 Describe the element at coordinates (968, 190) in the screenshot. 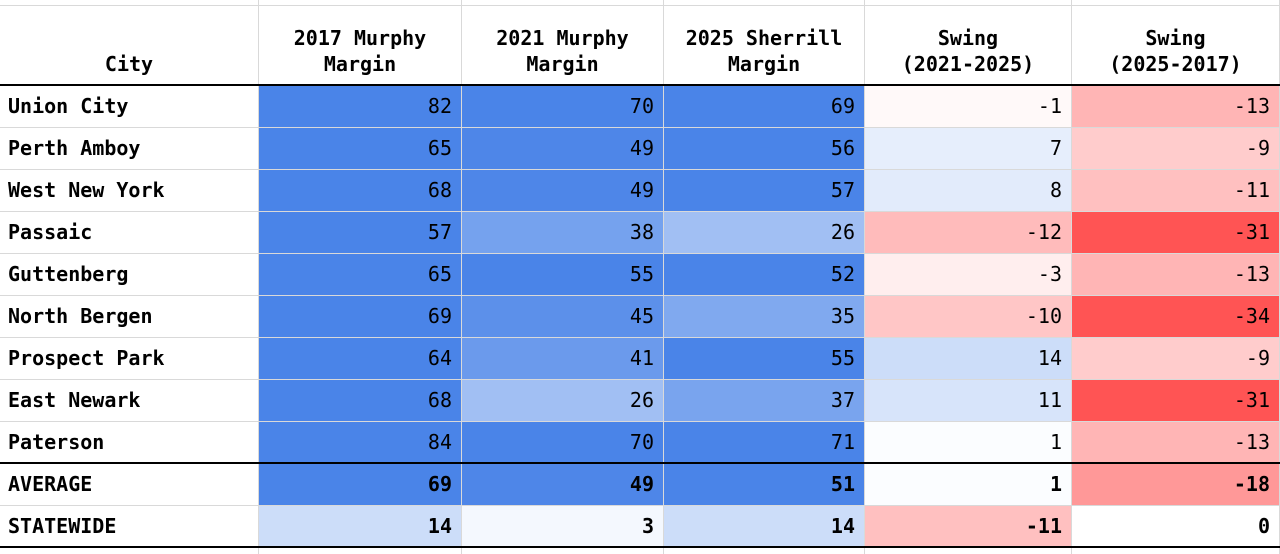

I see `value-cell: 8` at that location.